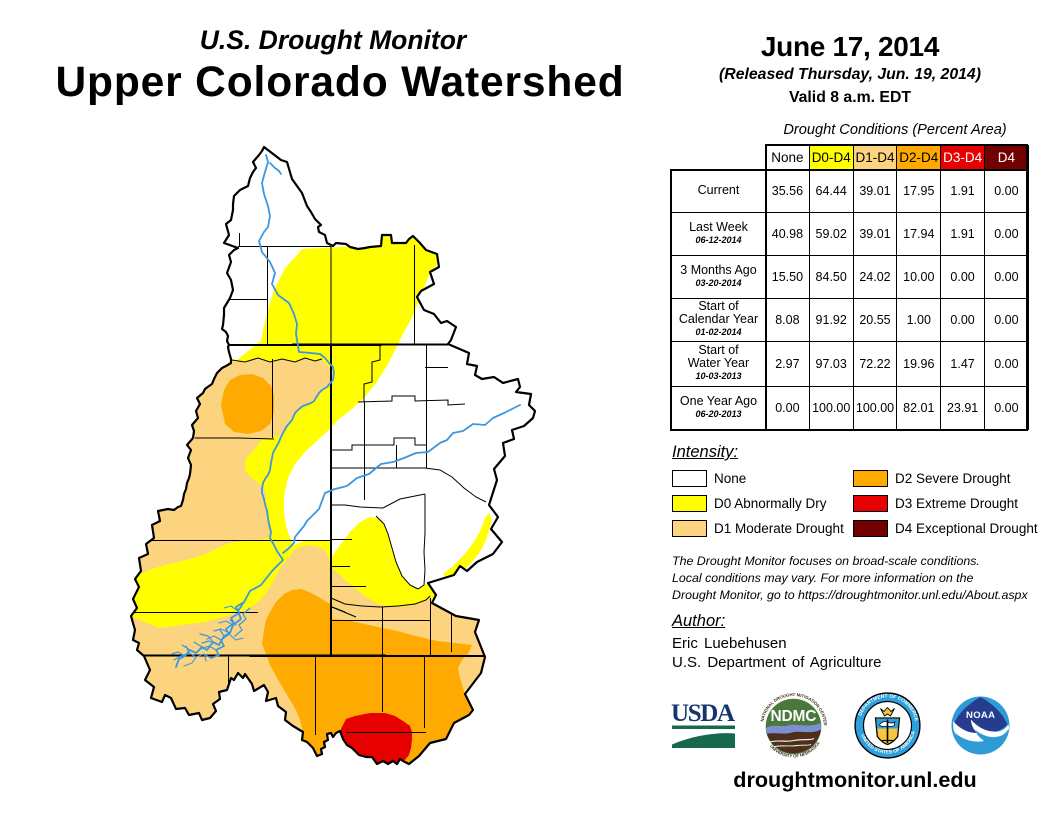  What do you see at coordinates (703, 714) in the screenshot?
I see `svg-text: USDA` at bounding box center [703, 714].